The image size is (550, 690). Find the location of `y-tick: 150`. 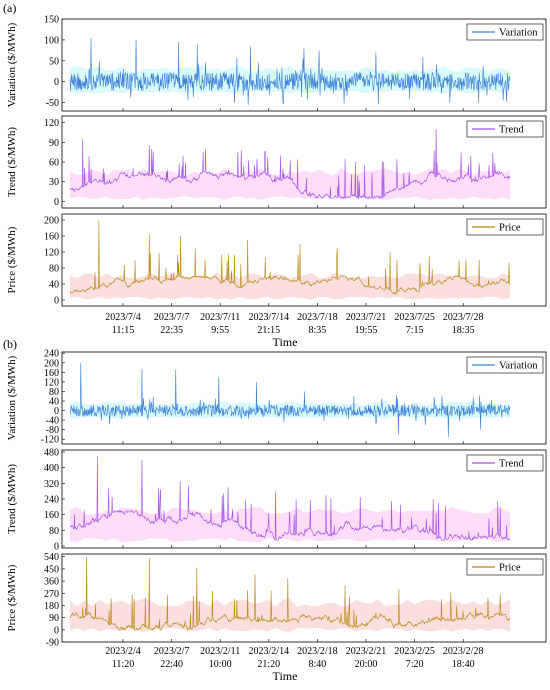

y-tick: 150 is located at coordinates (54, 20).